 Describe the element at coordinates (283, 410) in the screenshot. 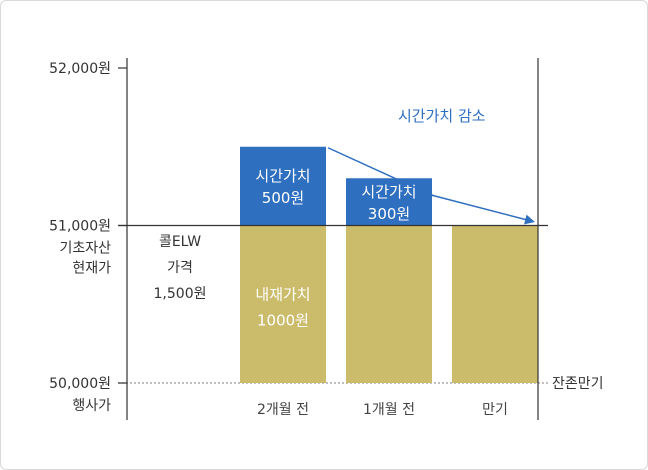

I see `x-category-label: 2개월 전` at that location.